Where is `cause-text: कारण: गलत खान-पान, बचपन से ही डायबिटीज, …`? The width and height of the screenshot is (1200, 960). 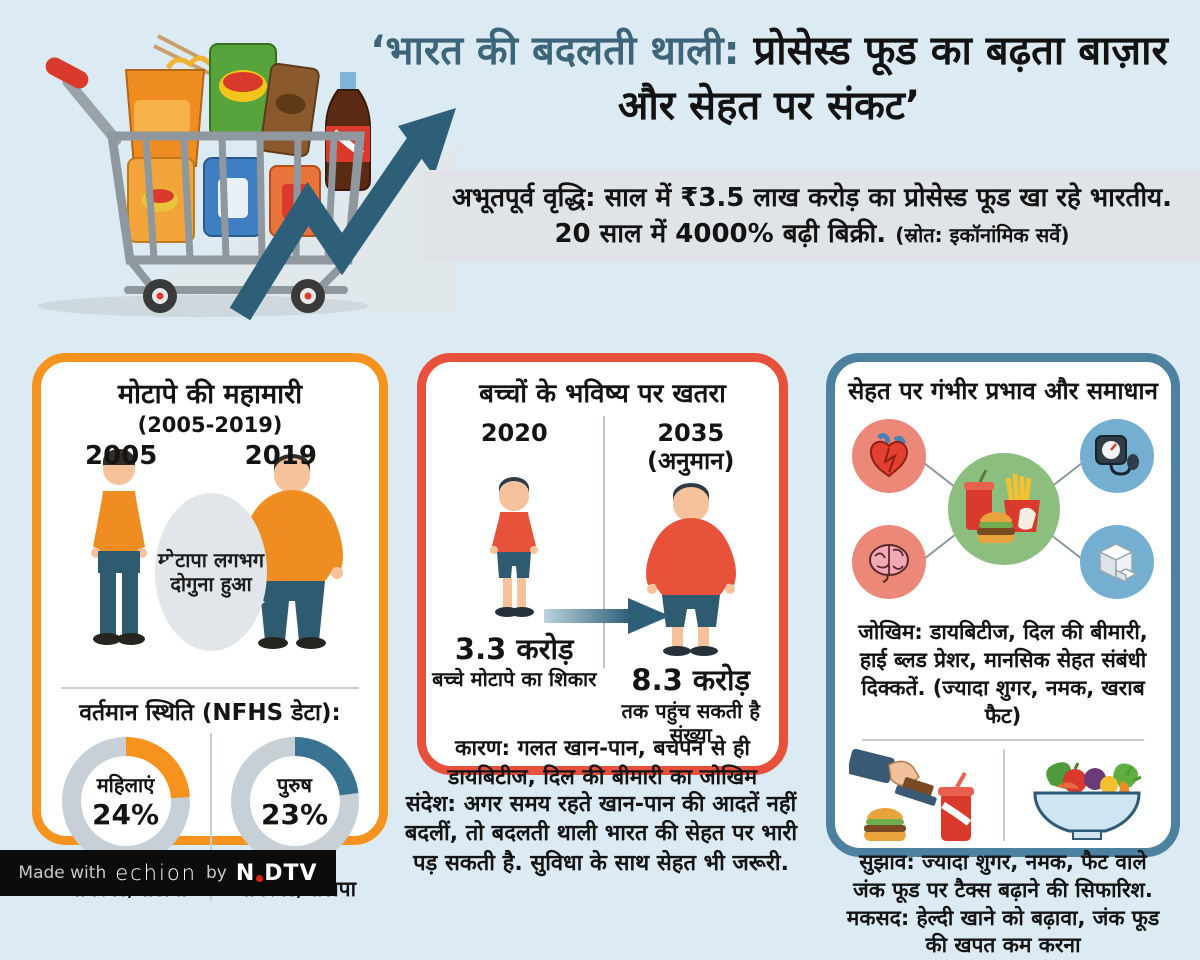 cause-text: कारण: गलत खान-पान, बचपन से ही डायबिटीज, … is located at coordinates (602, 763).